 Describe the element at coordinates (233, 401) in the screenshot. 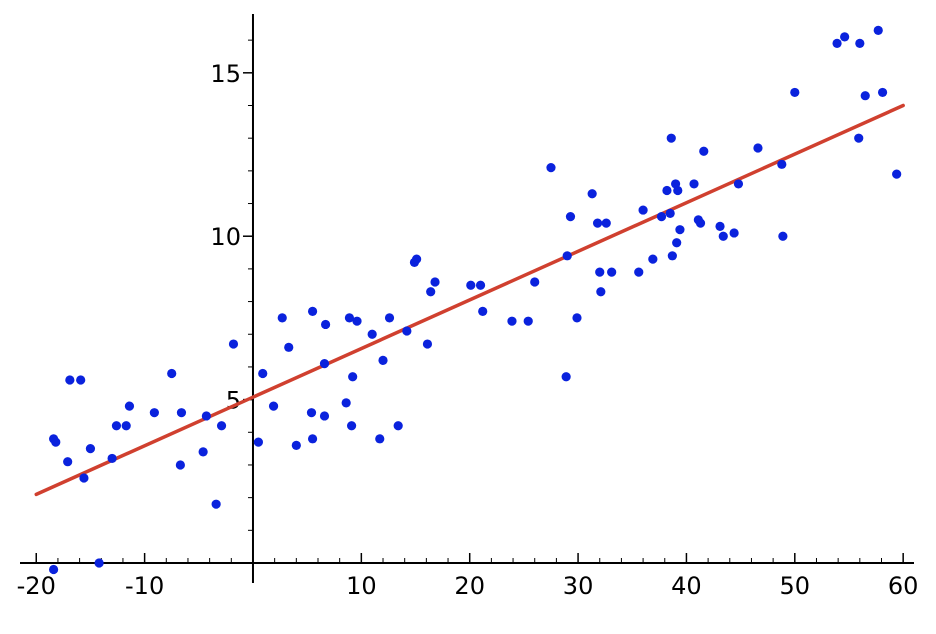

I see `y-tick-label: 5` at that location.